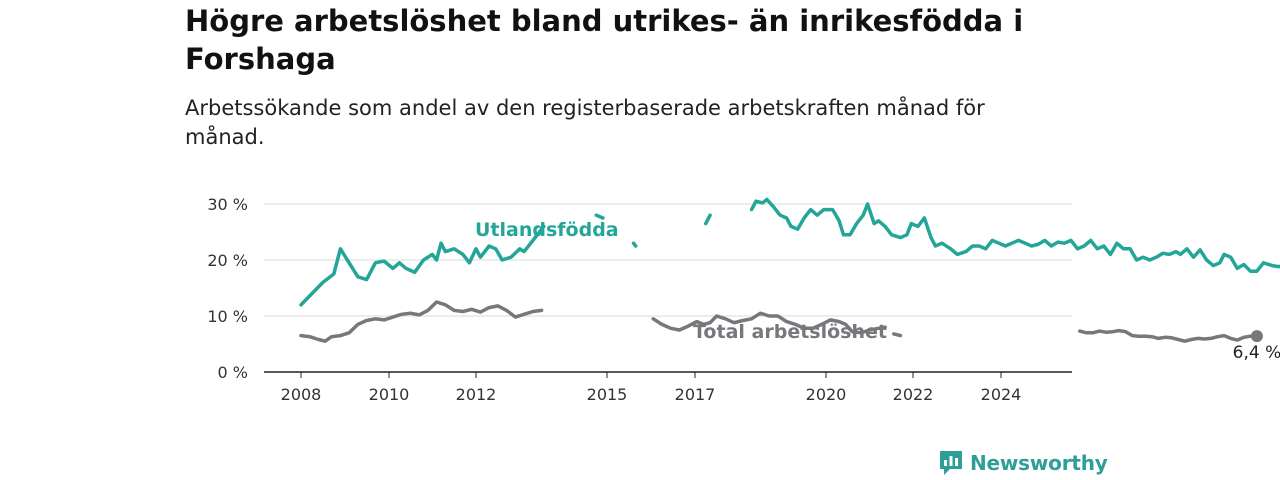  Describe the element at coordinates (826, 394) in the screenshot. I see `x-tick-label: 2020` at that location.